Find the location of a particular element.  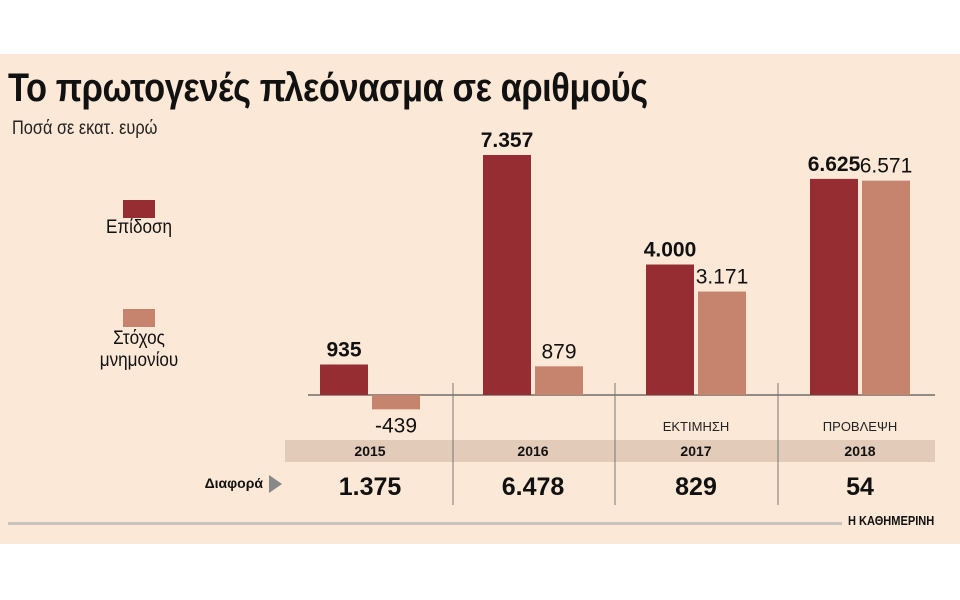

legend-label-target: Στόχος μνημονίου is located at coordinates (139, 350).